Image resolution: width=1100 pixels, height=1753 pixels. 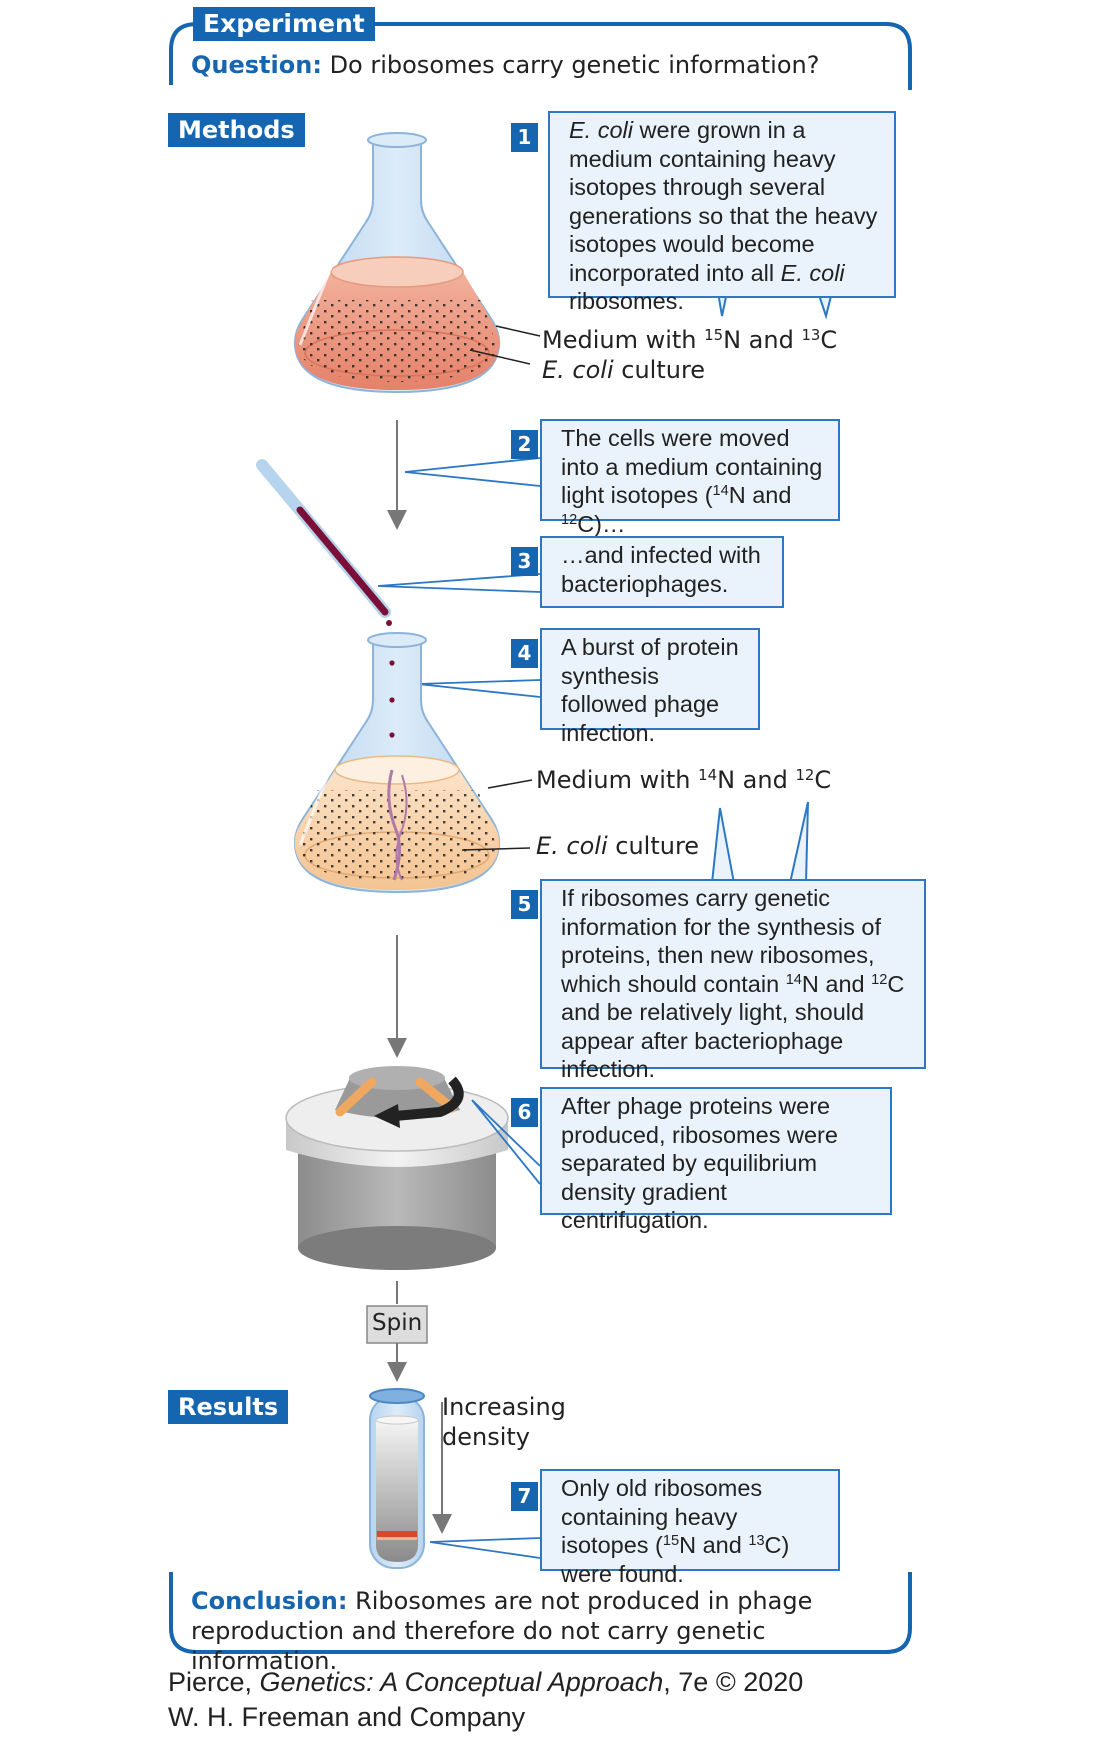 What do you see at coordinates (486, 1437) in the screenshot?
I see `density-label-line2: density` at bounding box center [486, 1437].